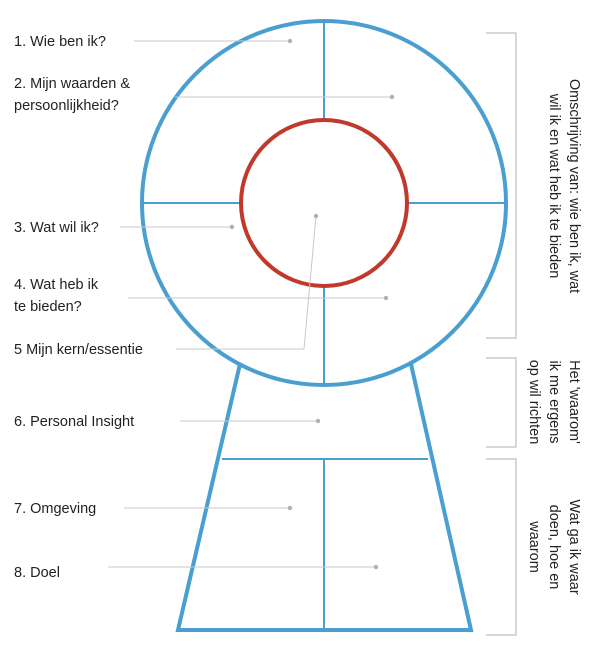 This screenshot has height=663, width=595. I want to click on side-brackets, so click(501, 334).